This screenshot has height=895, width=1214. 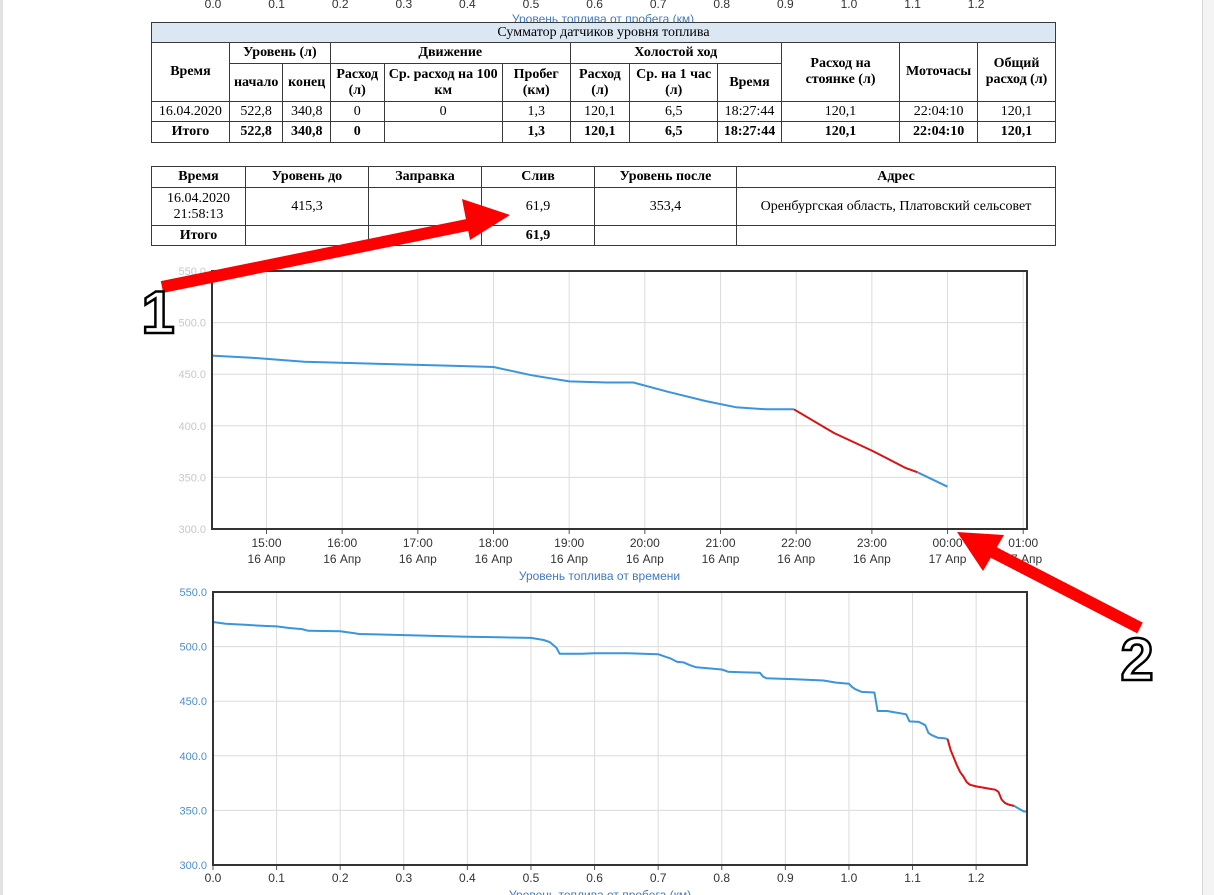 I want to click on annotation-label-2: 2, so click(x=1136, y=659).